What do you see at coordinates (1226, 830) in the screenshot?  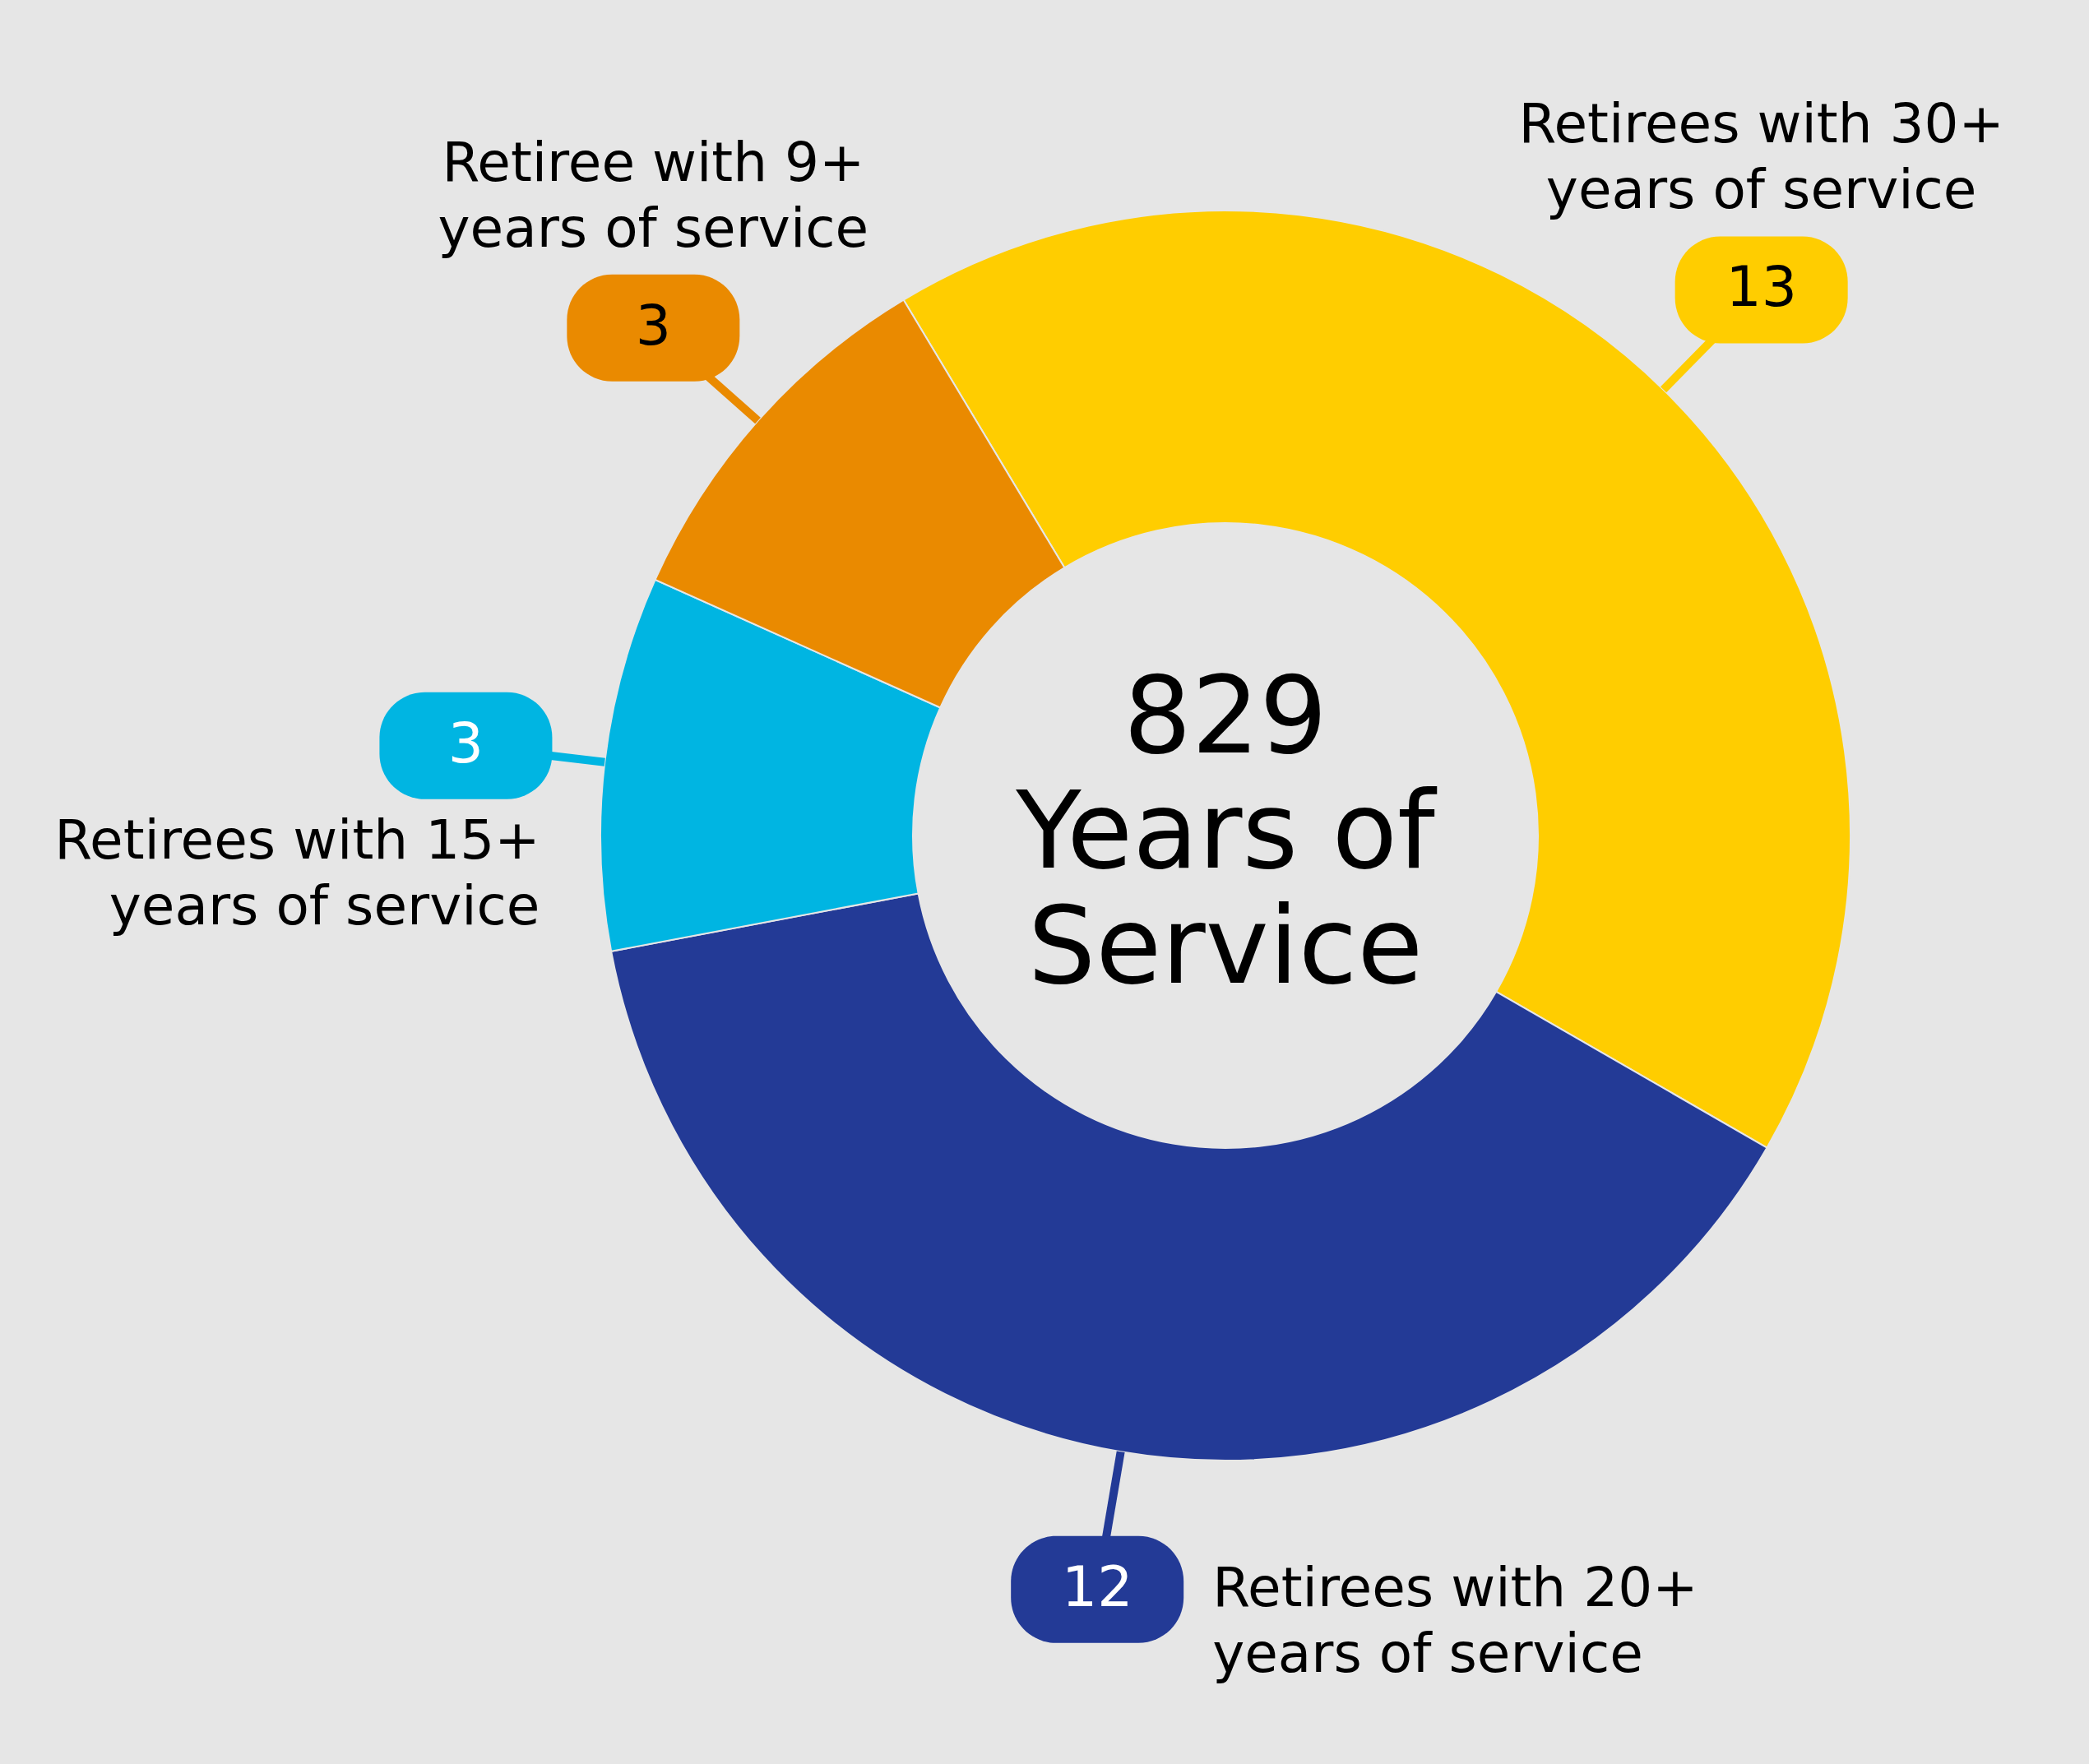 I see `text: 829 Years of Service` at bounding box center [1226, 830].